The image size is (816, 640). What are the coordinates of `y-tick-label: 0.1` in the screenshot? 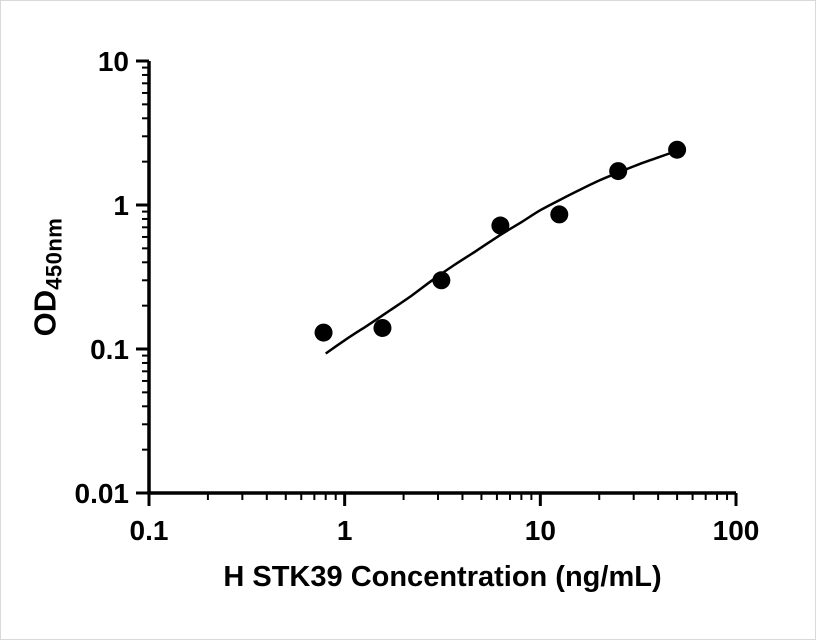 It's located at (109, 349).